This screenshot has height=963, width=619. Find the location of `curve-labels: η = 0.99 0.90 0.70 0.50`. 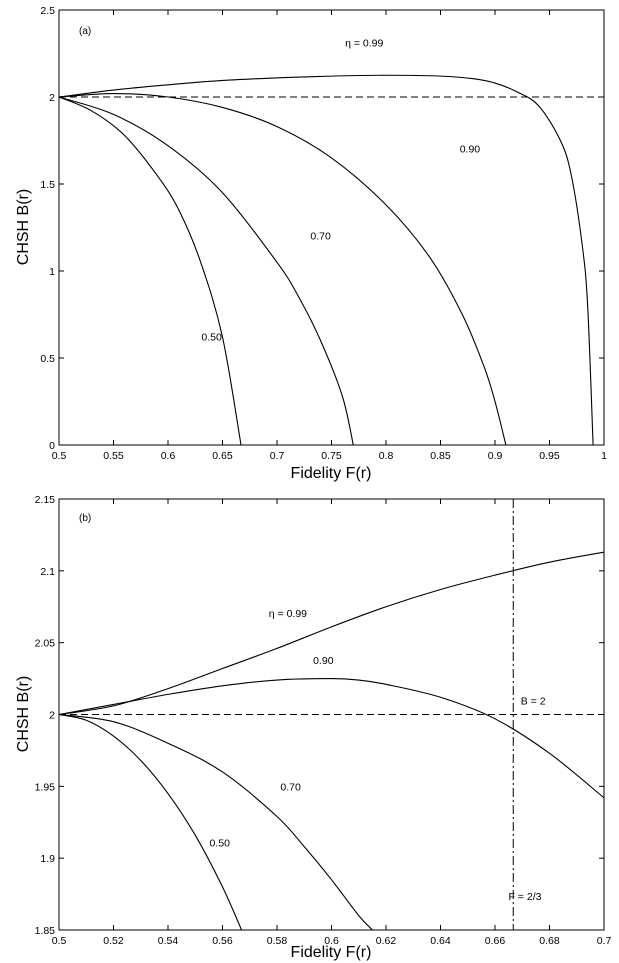

curve-labels: η = 0.99 0.90 0.70 0.50 is located at coordinates (340, 191).